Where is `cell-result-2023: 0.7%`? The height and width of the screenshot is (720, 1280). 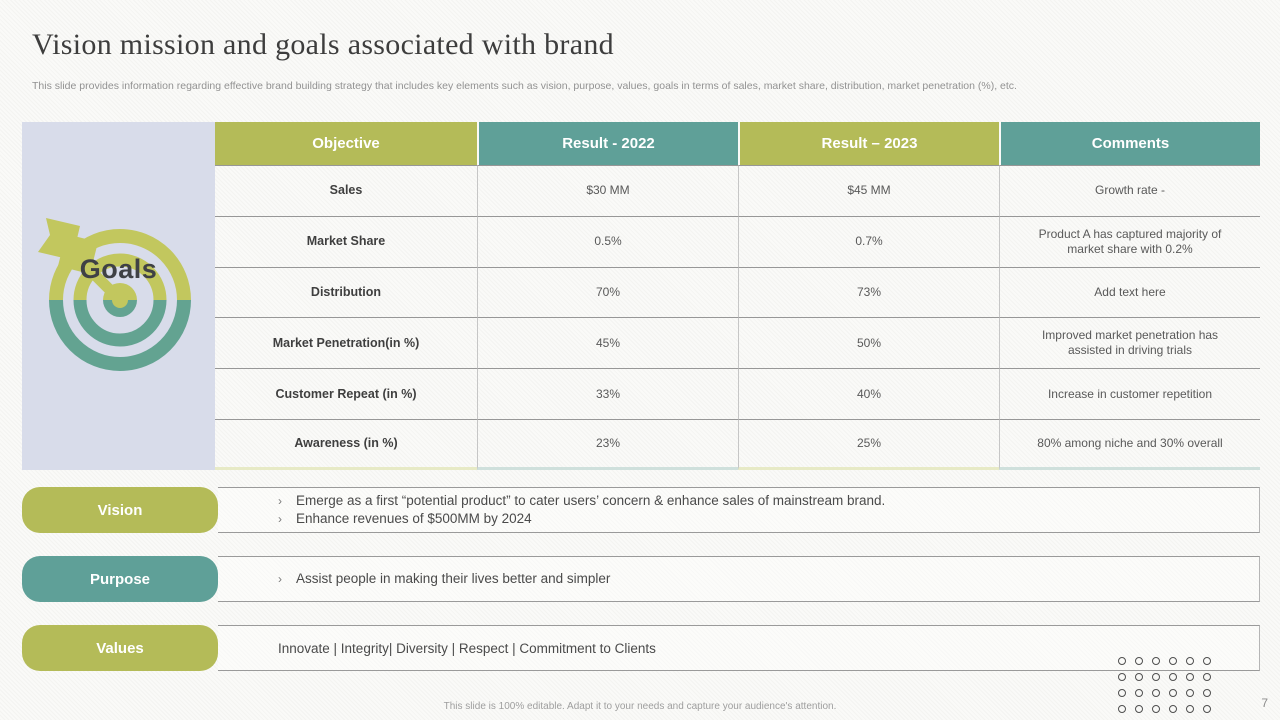 cell-result-2023: 0.7% is located at coordinates (868, 241).